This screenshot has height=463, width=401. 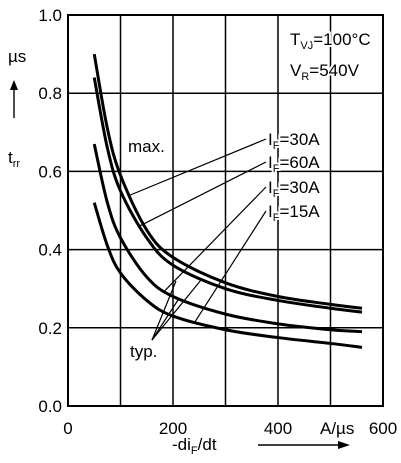 I want to click on y-tick-label: 0.6, so click(x=50, y=171).